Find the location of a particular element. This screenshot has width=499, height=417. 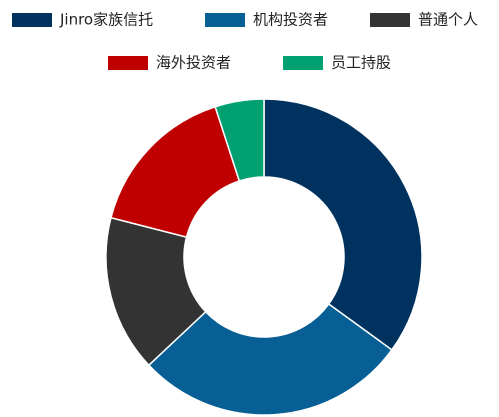

legend-label: 海外投资者 is located at coordinates (193, 63).